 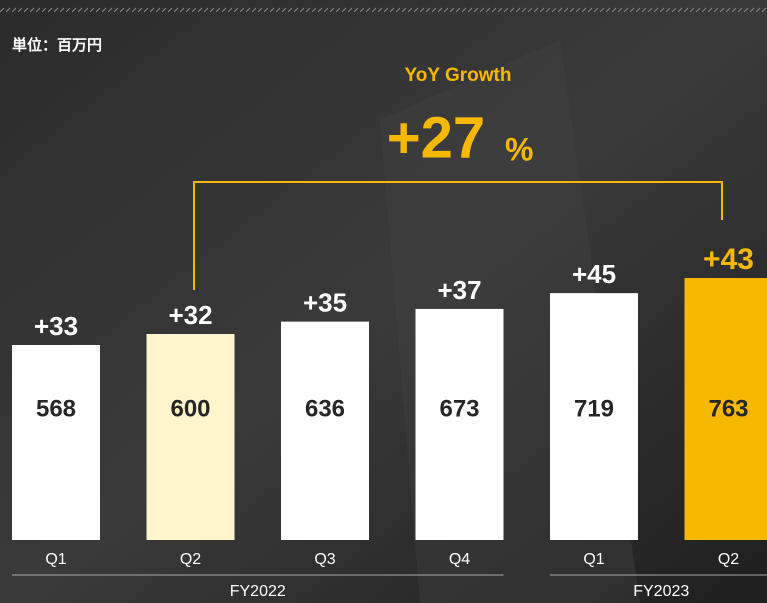 I want to click on top-border, so click(x=383, y=10).